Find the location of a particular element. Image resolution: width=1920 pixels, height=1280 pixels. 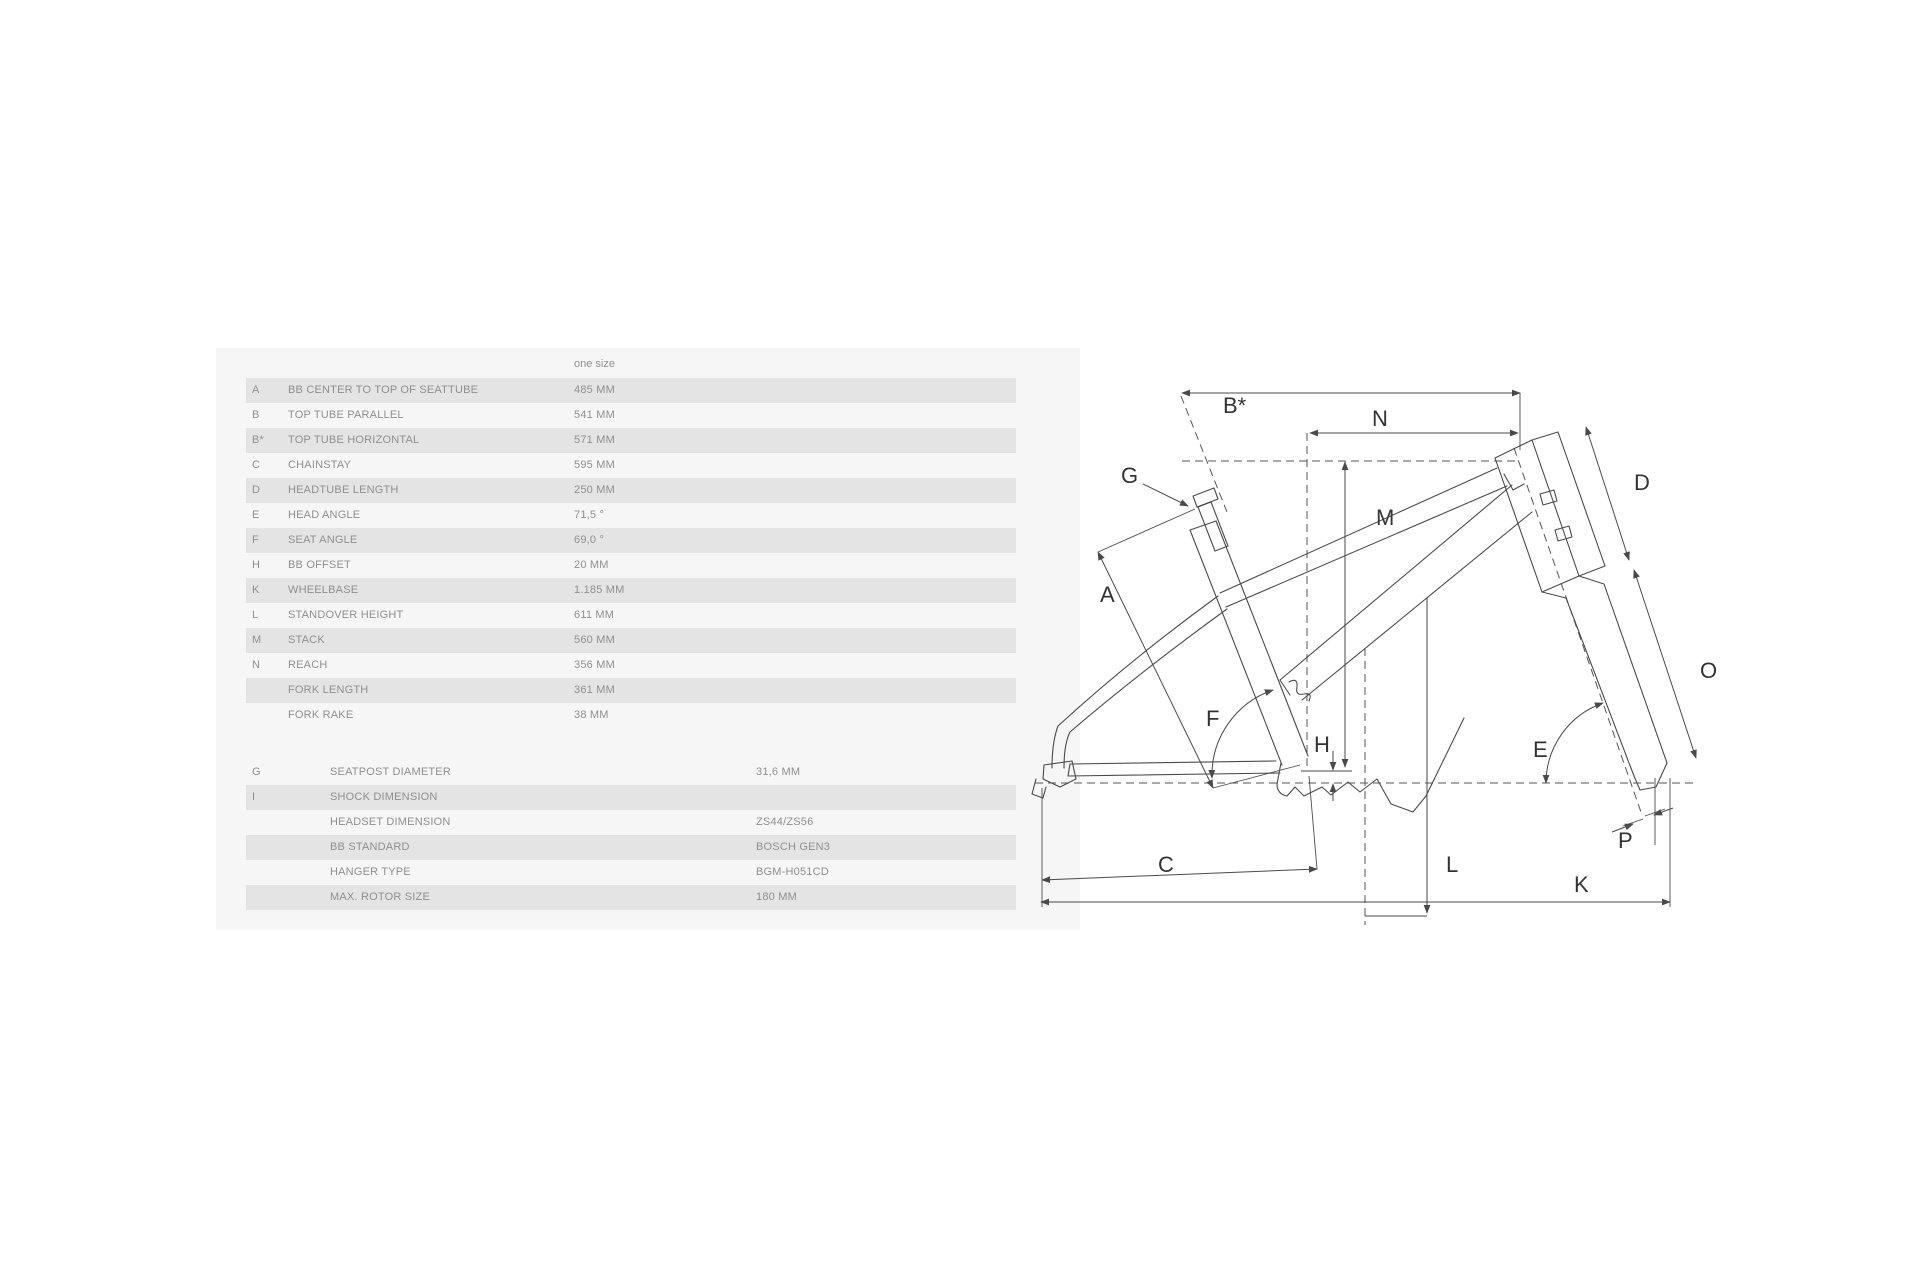

table-row: K WHEELBASE 1.185 MM is located at coordinates (631, 590).